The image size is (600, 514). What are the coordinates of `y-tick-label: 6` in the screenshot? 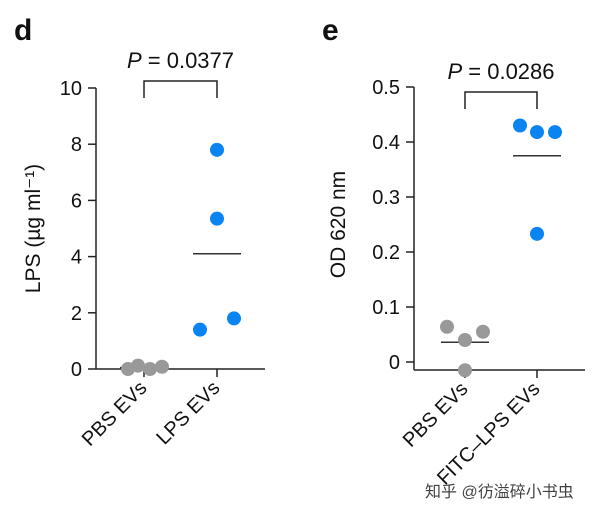 It's located at (76, 201).